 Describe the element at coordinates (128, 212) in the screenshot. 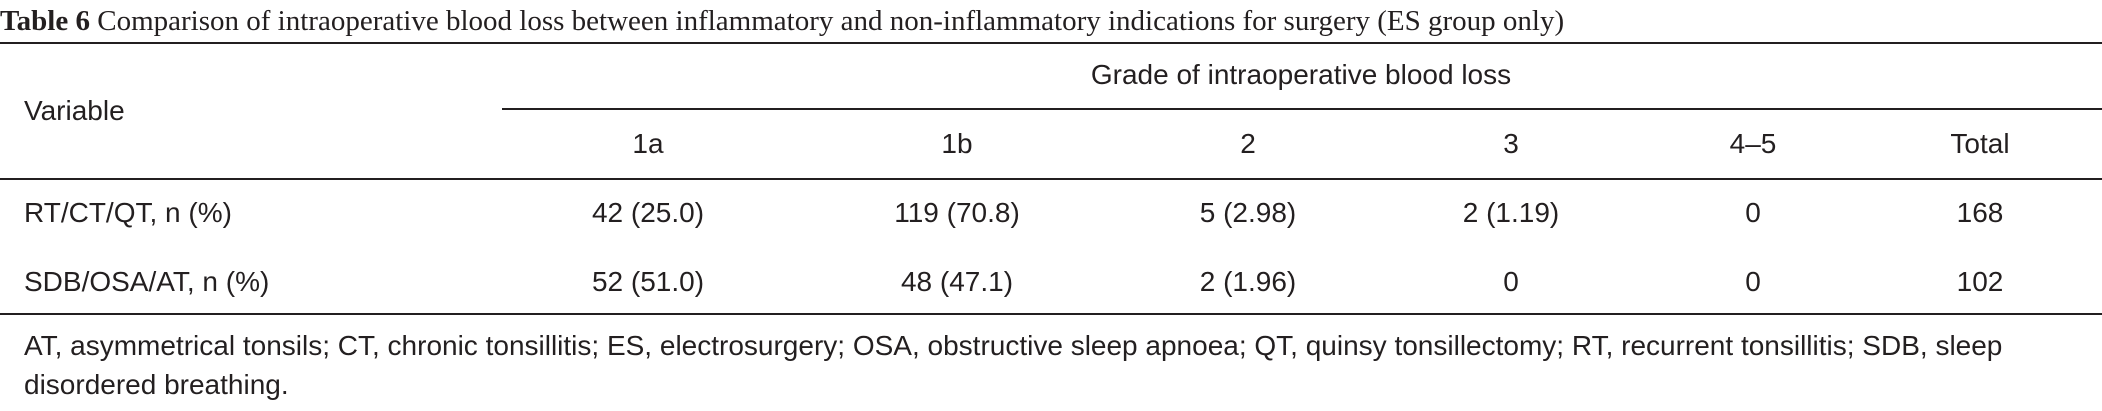

I see `row-label: RT/CT/QT, n (%)` at that location.